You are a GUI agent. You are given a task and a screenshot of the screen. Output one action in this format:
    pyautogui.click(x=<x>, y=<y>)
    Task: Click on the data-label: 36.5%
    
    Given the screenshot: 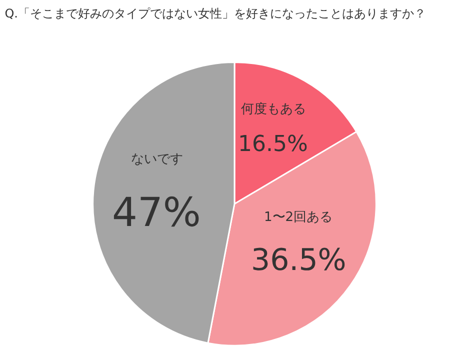 What is the action you would take?
    pyautogui.click(x=298, y=260)
    